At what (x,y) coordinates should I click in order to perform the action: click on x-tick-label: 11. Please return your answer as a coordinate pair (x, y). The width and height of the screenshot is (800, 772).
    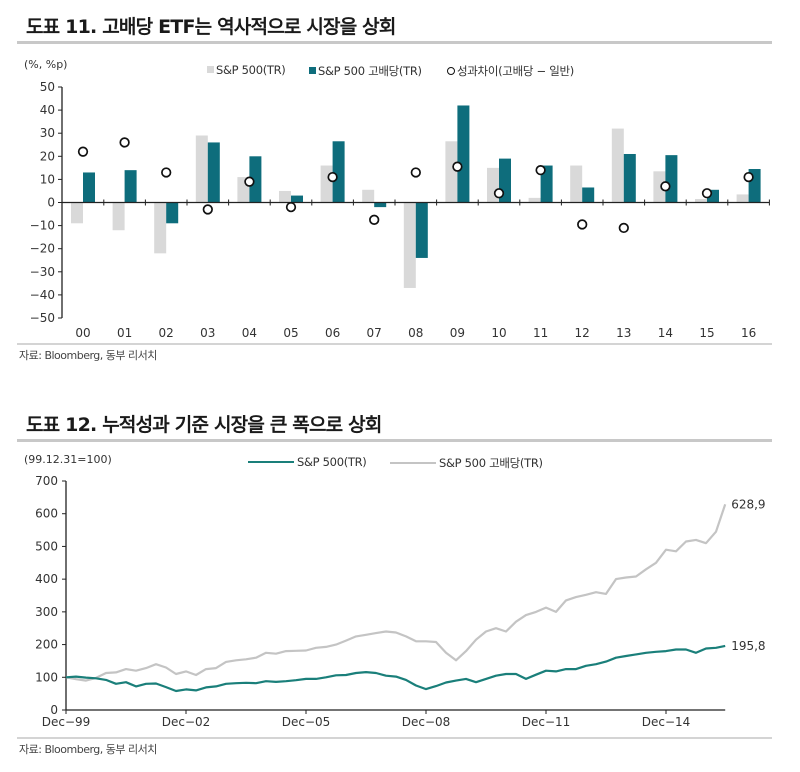
    Looking at the image, I should click on (540, 333).